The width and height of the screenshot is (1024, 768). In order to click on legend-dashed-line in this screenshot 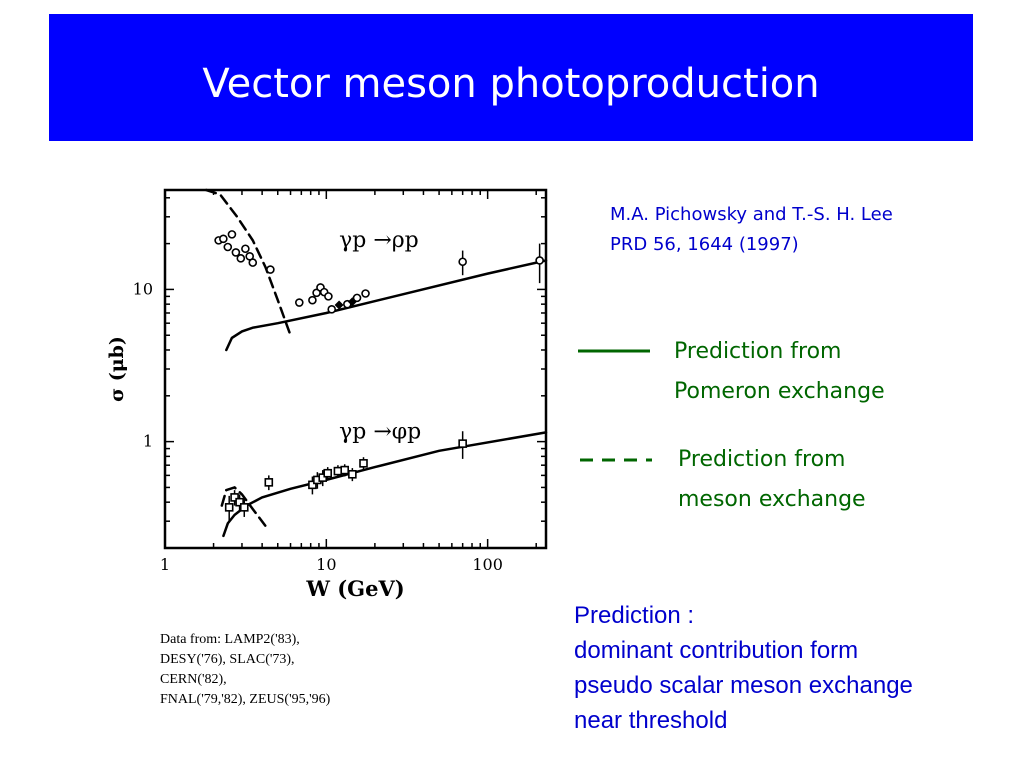, I will do `click(616, 460)`.